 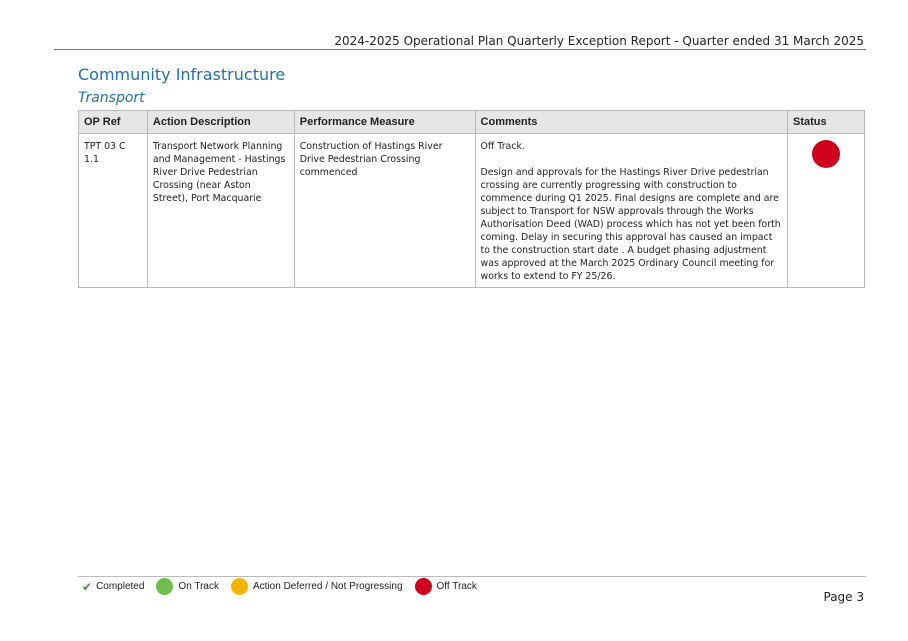 I want to click on legend-item-completed: ✔ Completed, so click(x=113, y=587).